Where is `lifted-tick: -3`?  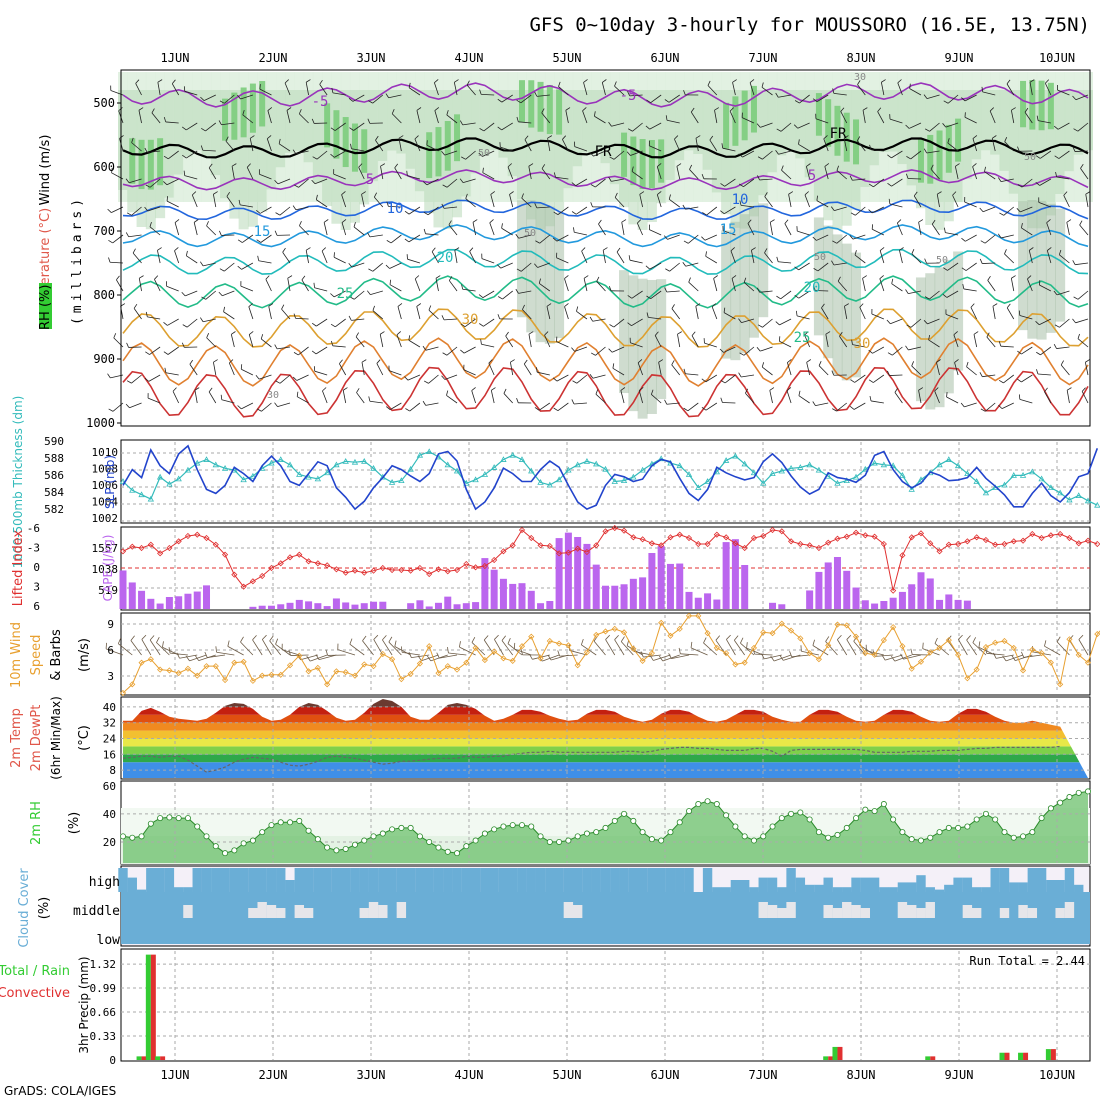 lifted-tick: -3 is located at coordinates (33, 548).